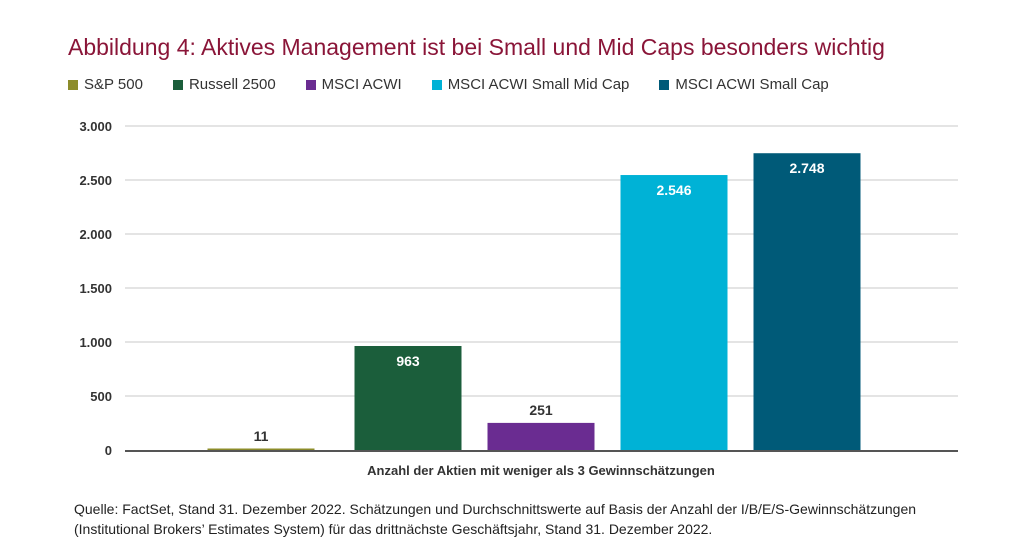 The image size is (1029, 552). I want to click on legend-swatch-sp500, so click(73, 84).